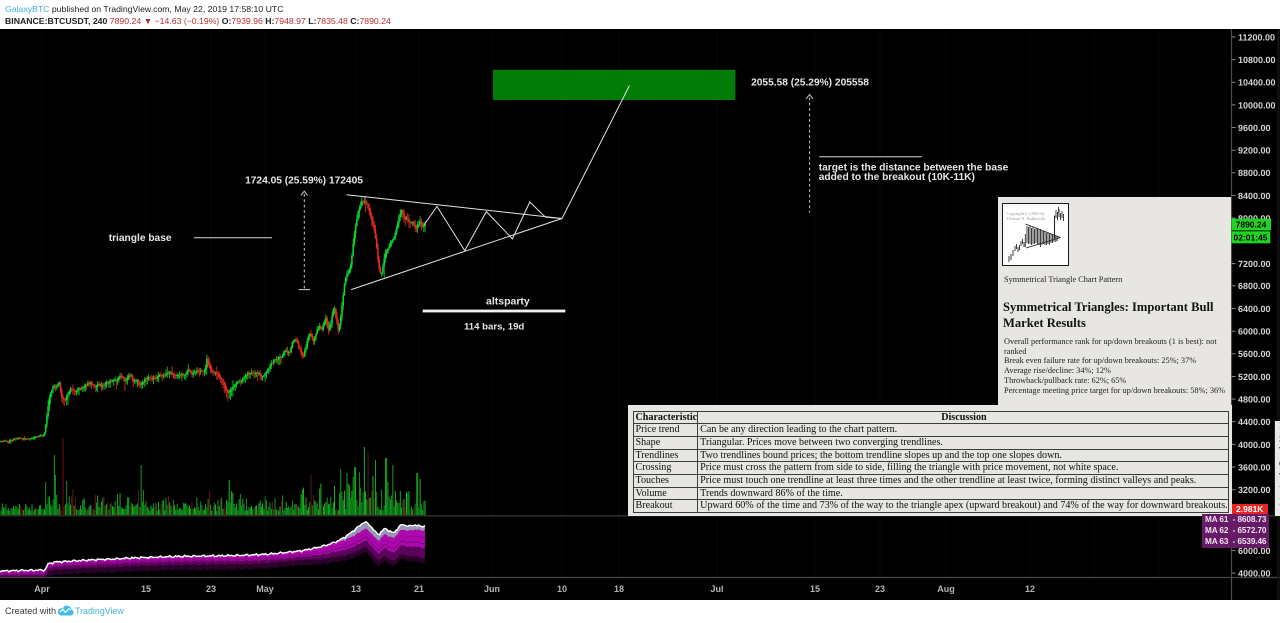 The height and width of the screenshot is (623, 1280). I want to click on svg-text: 8000.00, so click(1254, 219).